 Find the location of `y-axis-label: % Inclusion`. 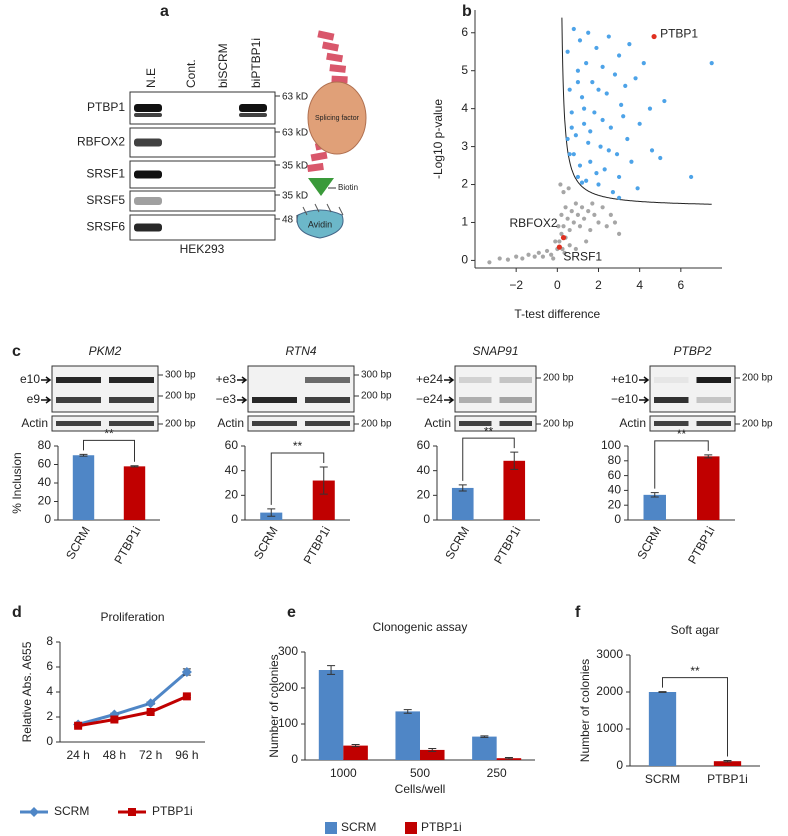

y-axis-label: % Inclusion is located at coordinates (17, 482).